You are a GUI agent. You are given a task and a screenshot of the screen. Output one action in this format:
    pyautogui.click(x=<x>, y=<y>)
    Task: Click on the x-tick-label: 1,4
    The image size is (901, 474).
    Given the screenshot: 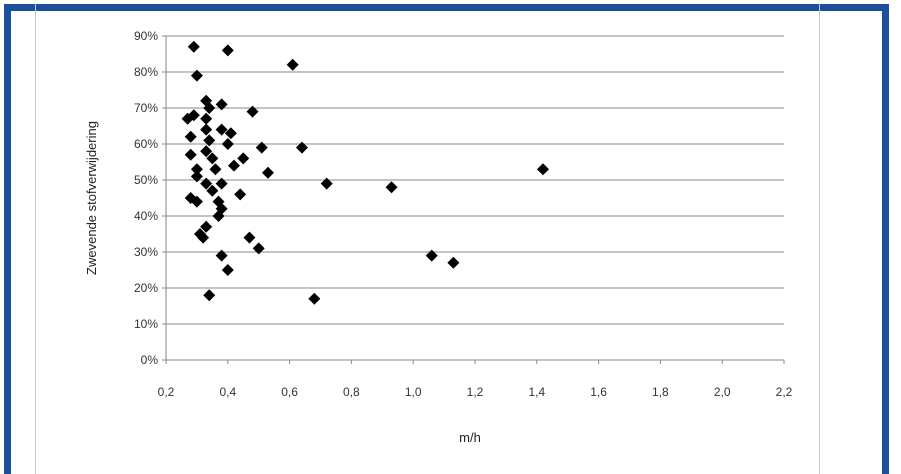 What is the action you would take?
    pyautogui.click(x=536, y=392)
    